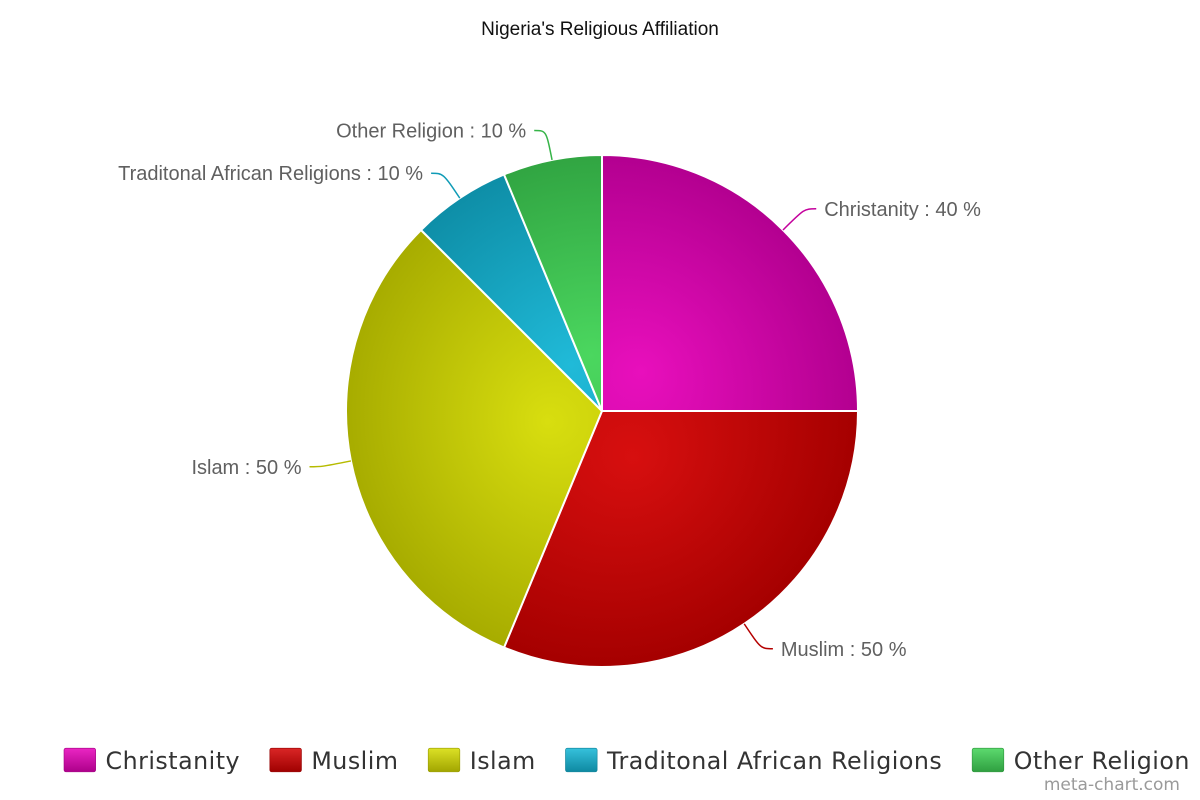 Image resolution: width=1200 pixels, height=800 pixels. I want to click on legend-item-christanity: Christanity, so click(152, 761).